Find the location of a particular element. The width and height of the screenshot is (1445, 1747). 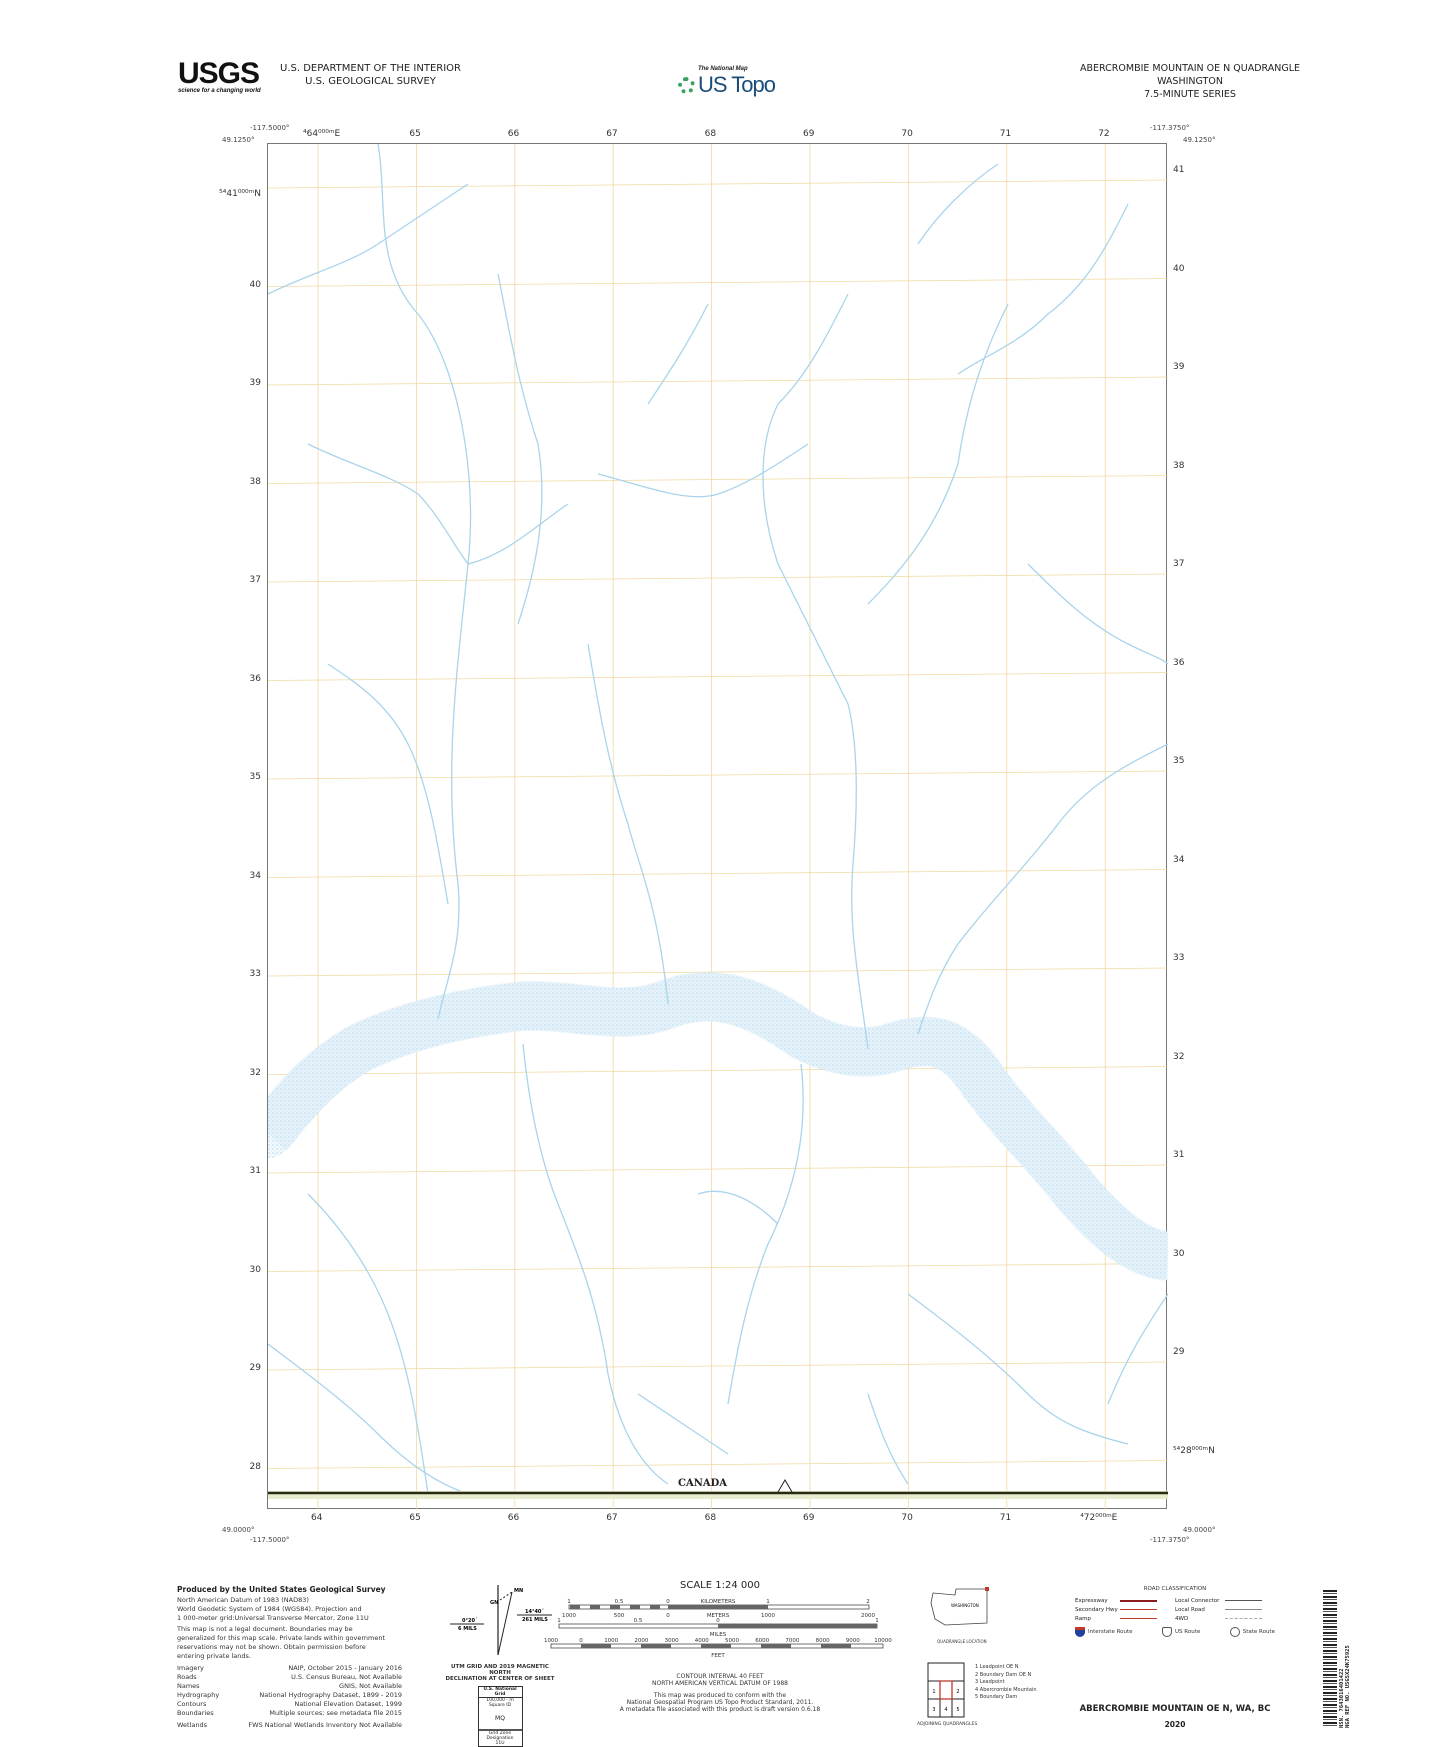

adjoining-cell: 1 is located at coordinates (933, 1692).